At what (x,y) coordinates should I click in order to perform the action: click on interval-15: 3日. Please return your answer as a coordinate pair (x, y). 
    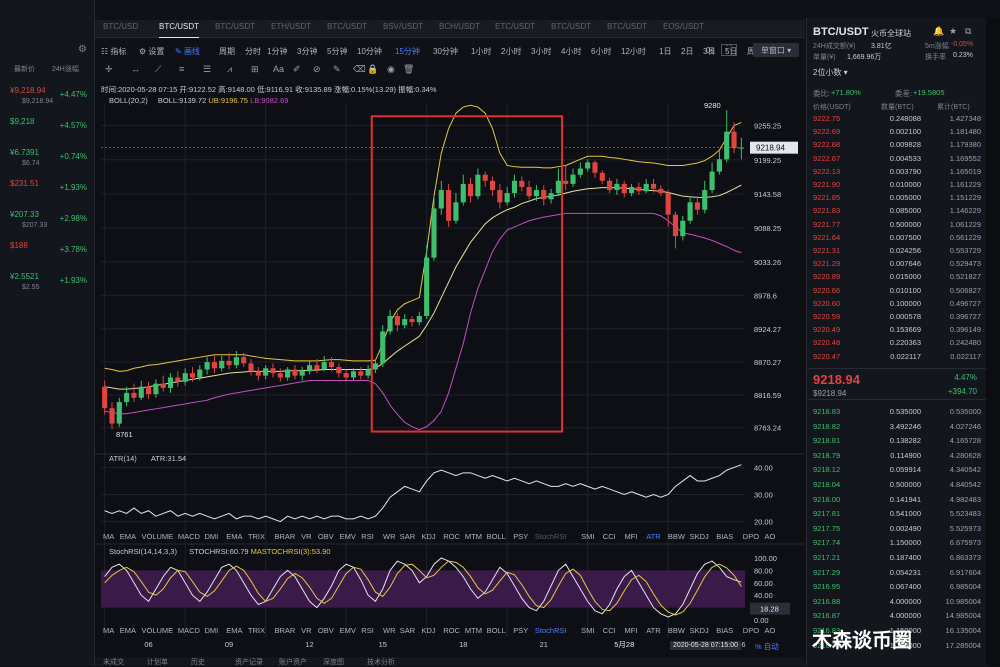
    Looking at the image, I should click on (709, 51).